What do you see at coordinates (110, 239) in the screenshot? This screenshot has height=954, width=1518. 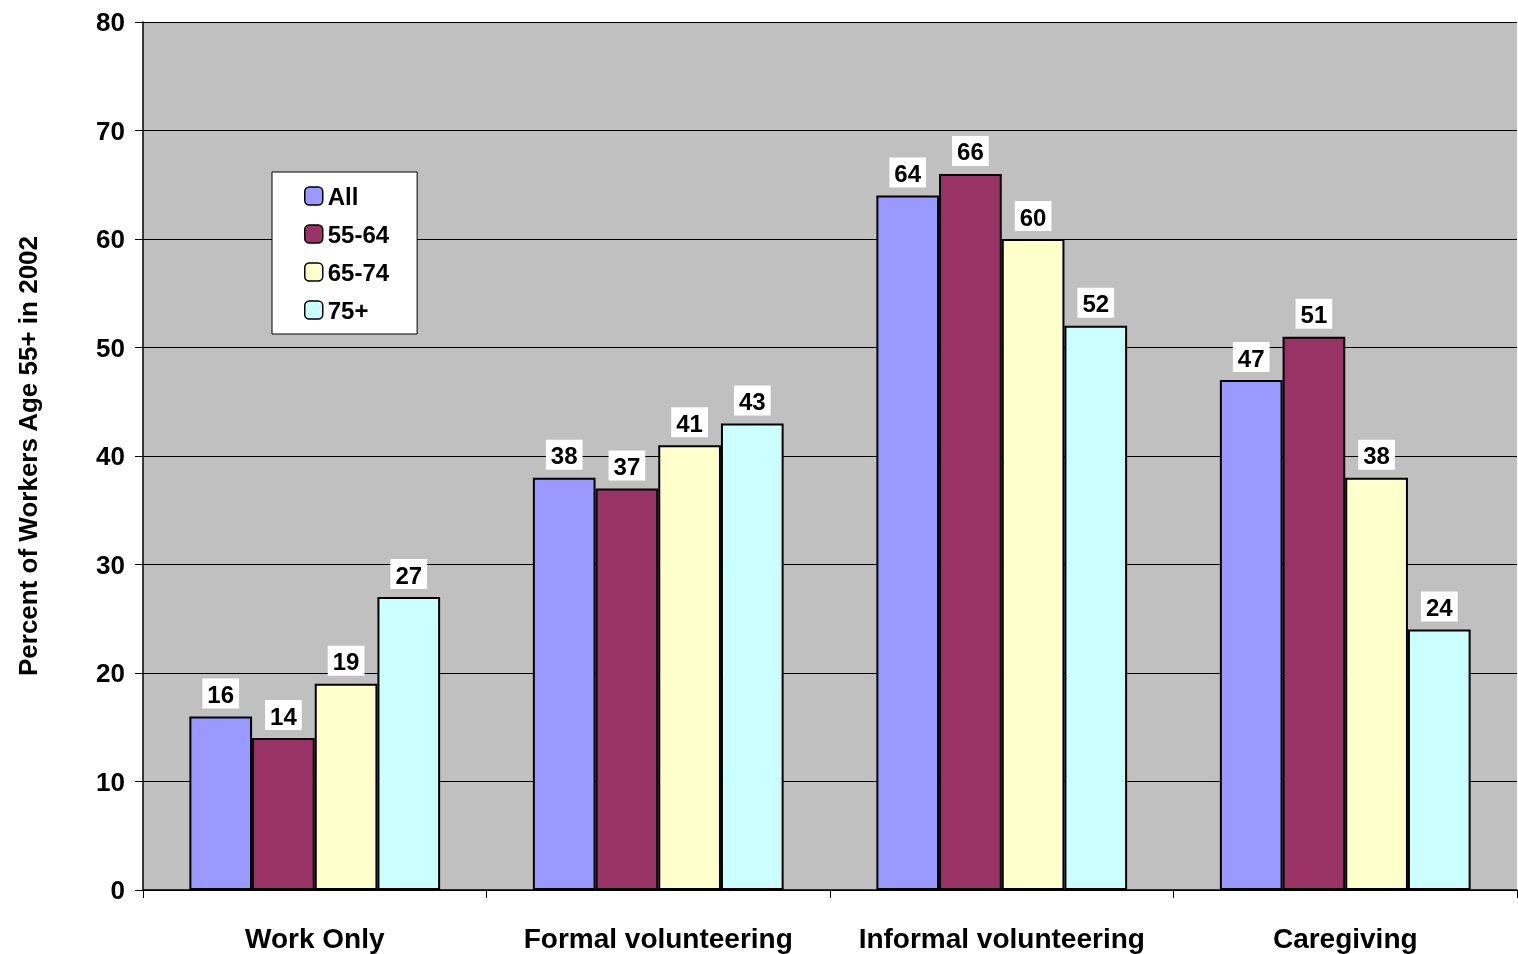 I see `y-tick-label: 60` at bounding box center [110, 239].